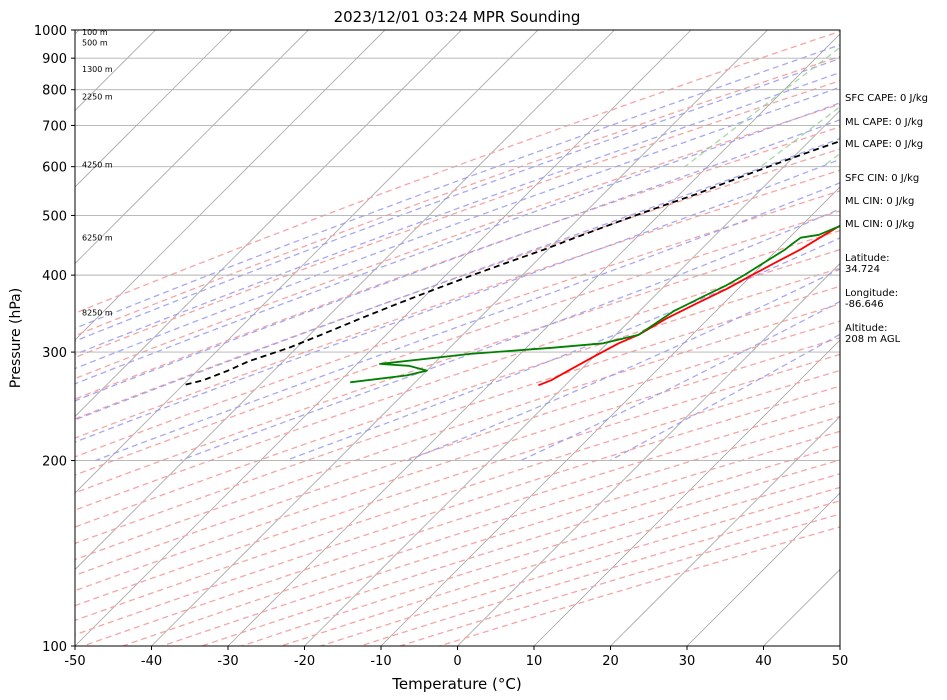  I want to click on y-tick-label: 900, so click(54, 59).